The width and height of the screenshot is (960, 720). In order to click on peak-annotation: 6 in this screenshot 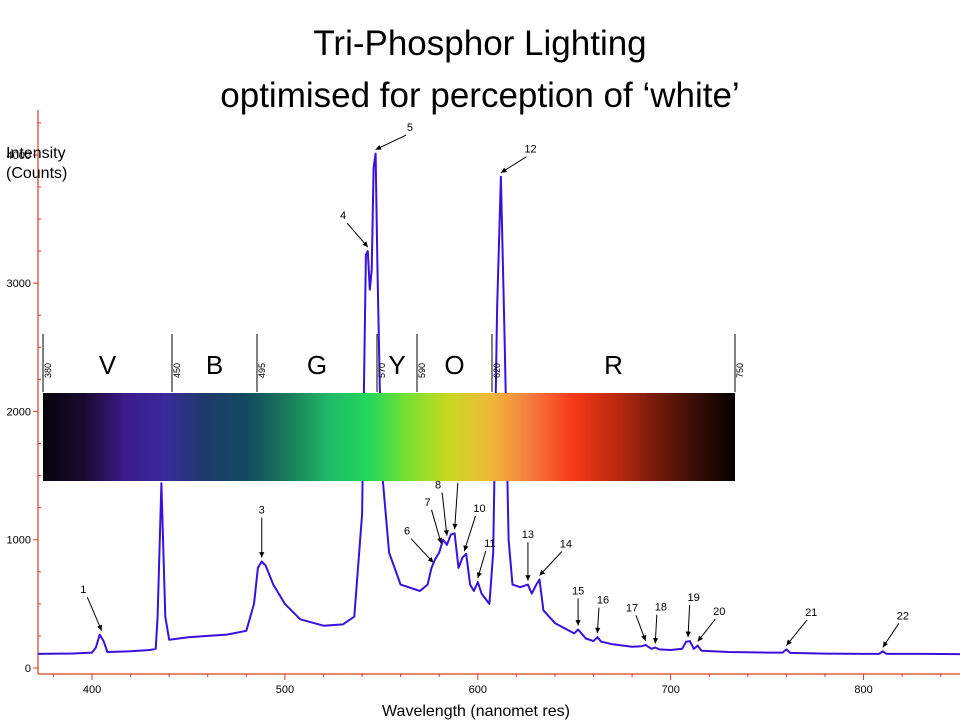, I will do `click(419, 545)`.